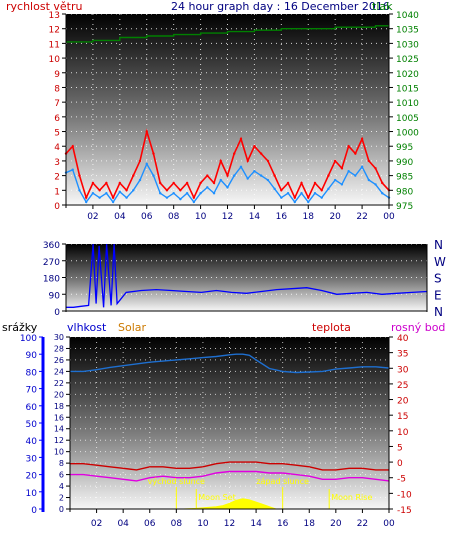  What do you see at coordinates (438, 295) in the screenshot?
I see `compass-label: E` at bounding box center [438, 295].